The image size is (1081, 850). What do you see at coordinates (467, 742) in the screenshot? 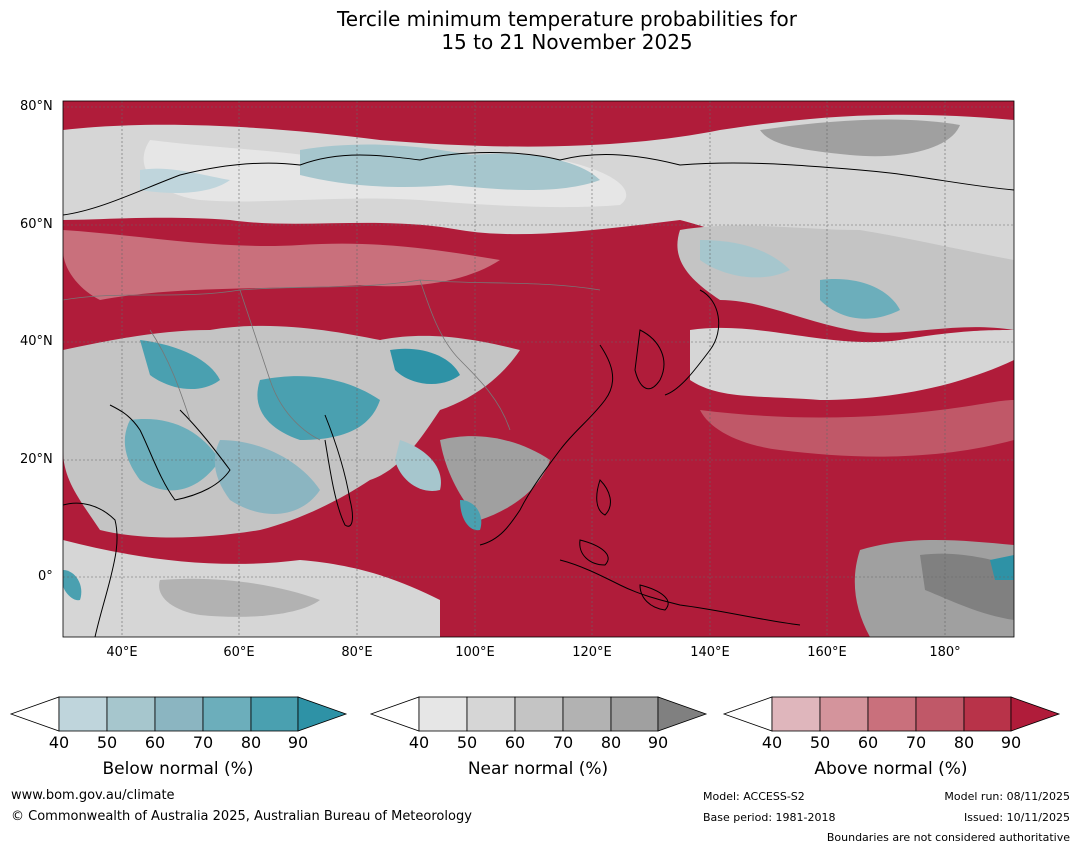
I see `colorbar-near-tick: 50` at bounding box center [467, 742].